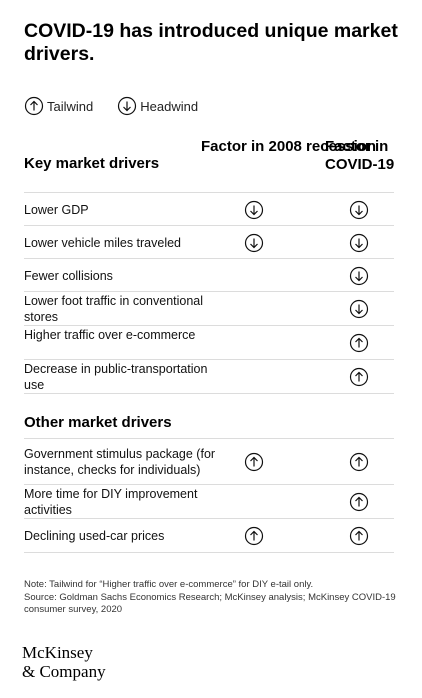 The height and width of the screenshot is (698, 422). I want to click on table-row: Lower GDP, so click(209, 208).